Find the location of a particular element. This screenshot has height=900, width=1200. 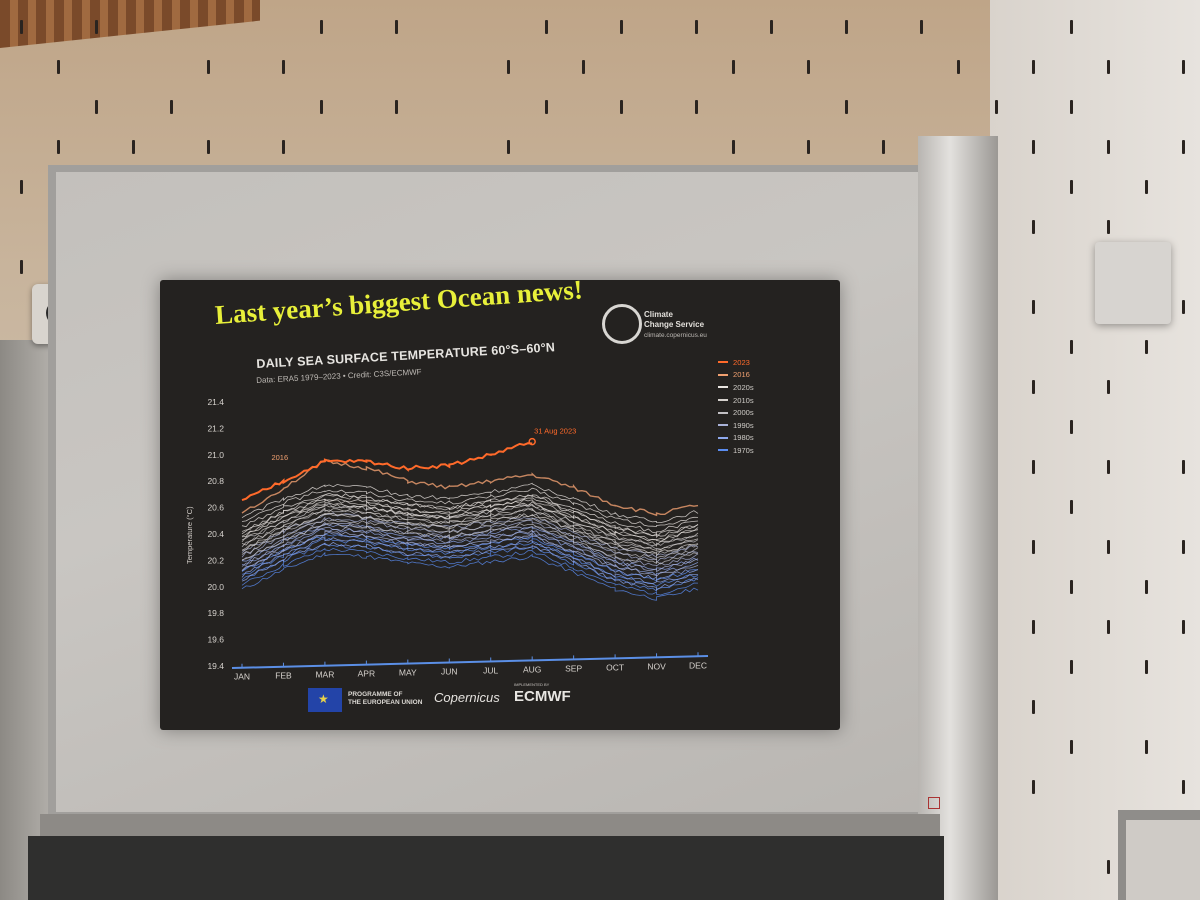

legend-item: 1980s is located at coordinates (748, 438).